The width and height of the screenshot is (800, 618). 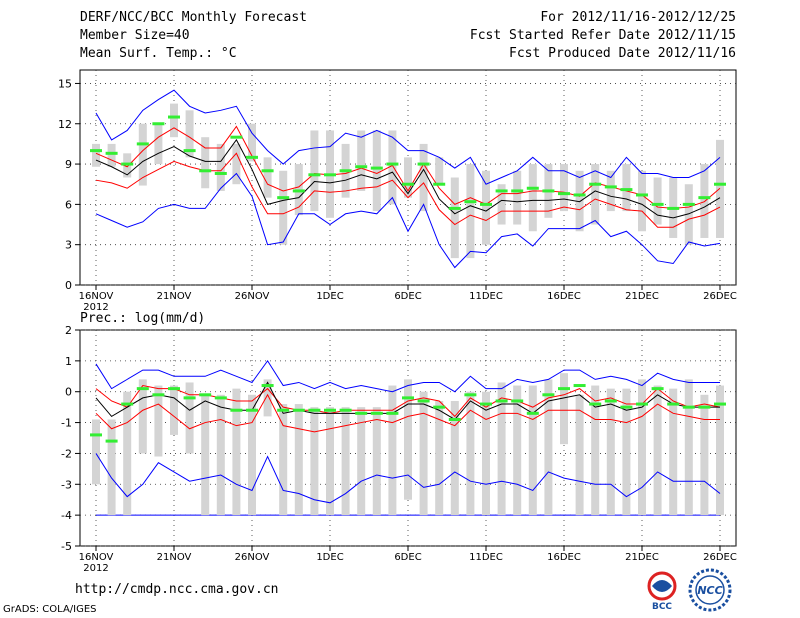 What do you see at coordinates (252, 557) in the screenshot?
I see `x-tick-label: 26NOV` at bounding box center [252, 557].